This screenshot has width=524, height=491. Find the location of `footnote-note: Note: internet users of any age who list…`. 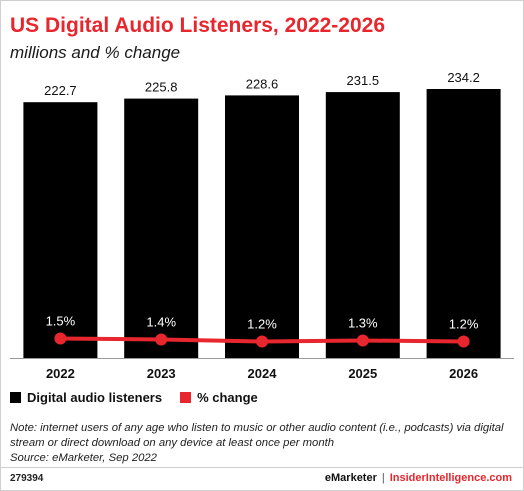

footnote-note: Note: internet users of any age who list… is located at coordinates (257, 435).